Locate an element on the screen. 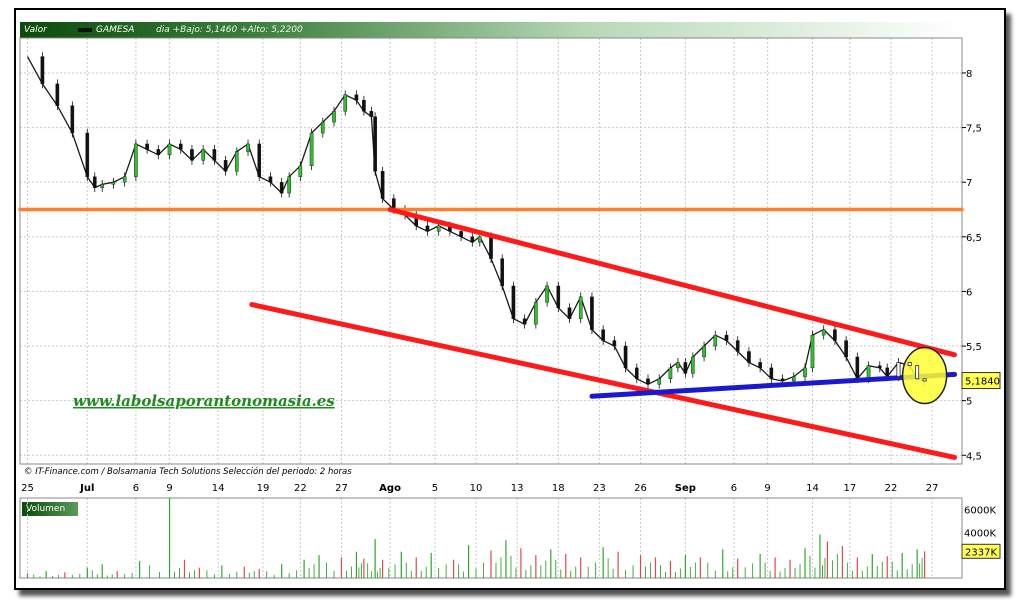  volume-axis: 6000K 4000K 2337K is located at coordinates (981, 532).